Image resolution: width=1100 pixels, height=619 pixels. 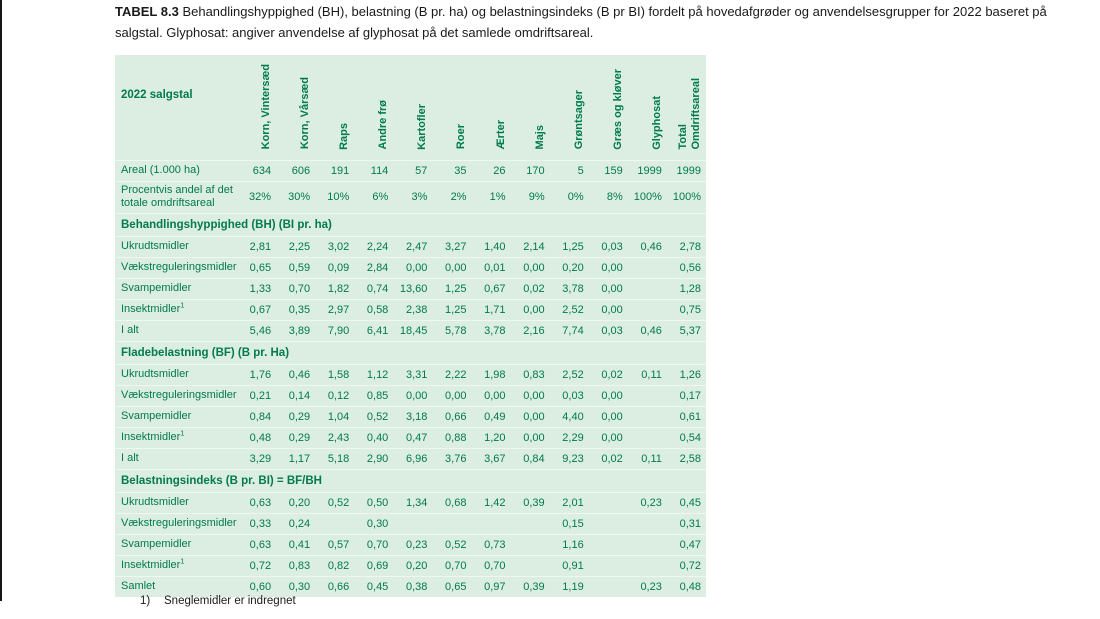 I want to click on value-cell: 0,54, so click(x=690, y=437).